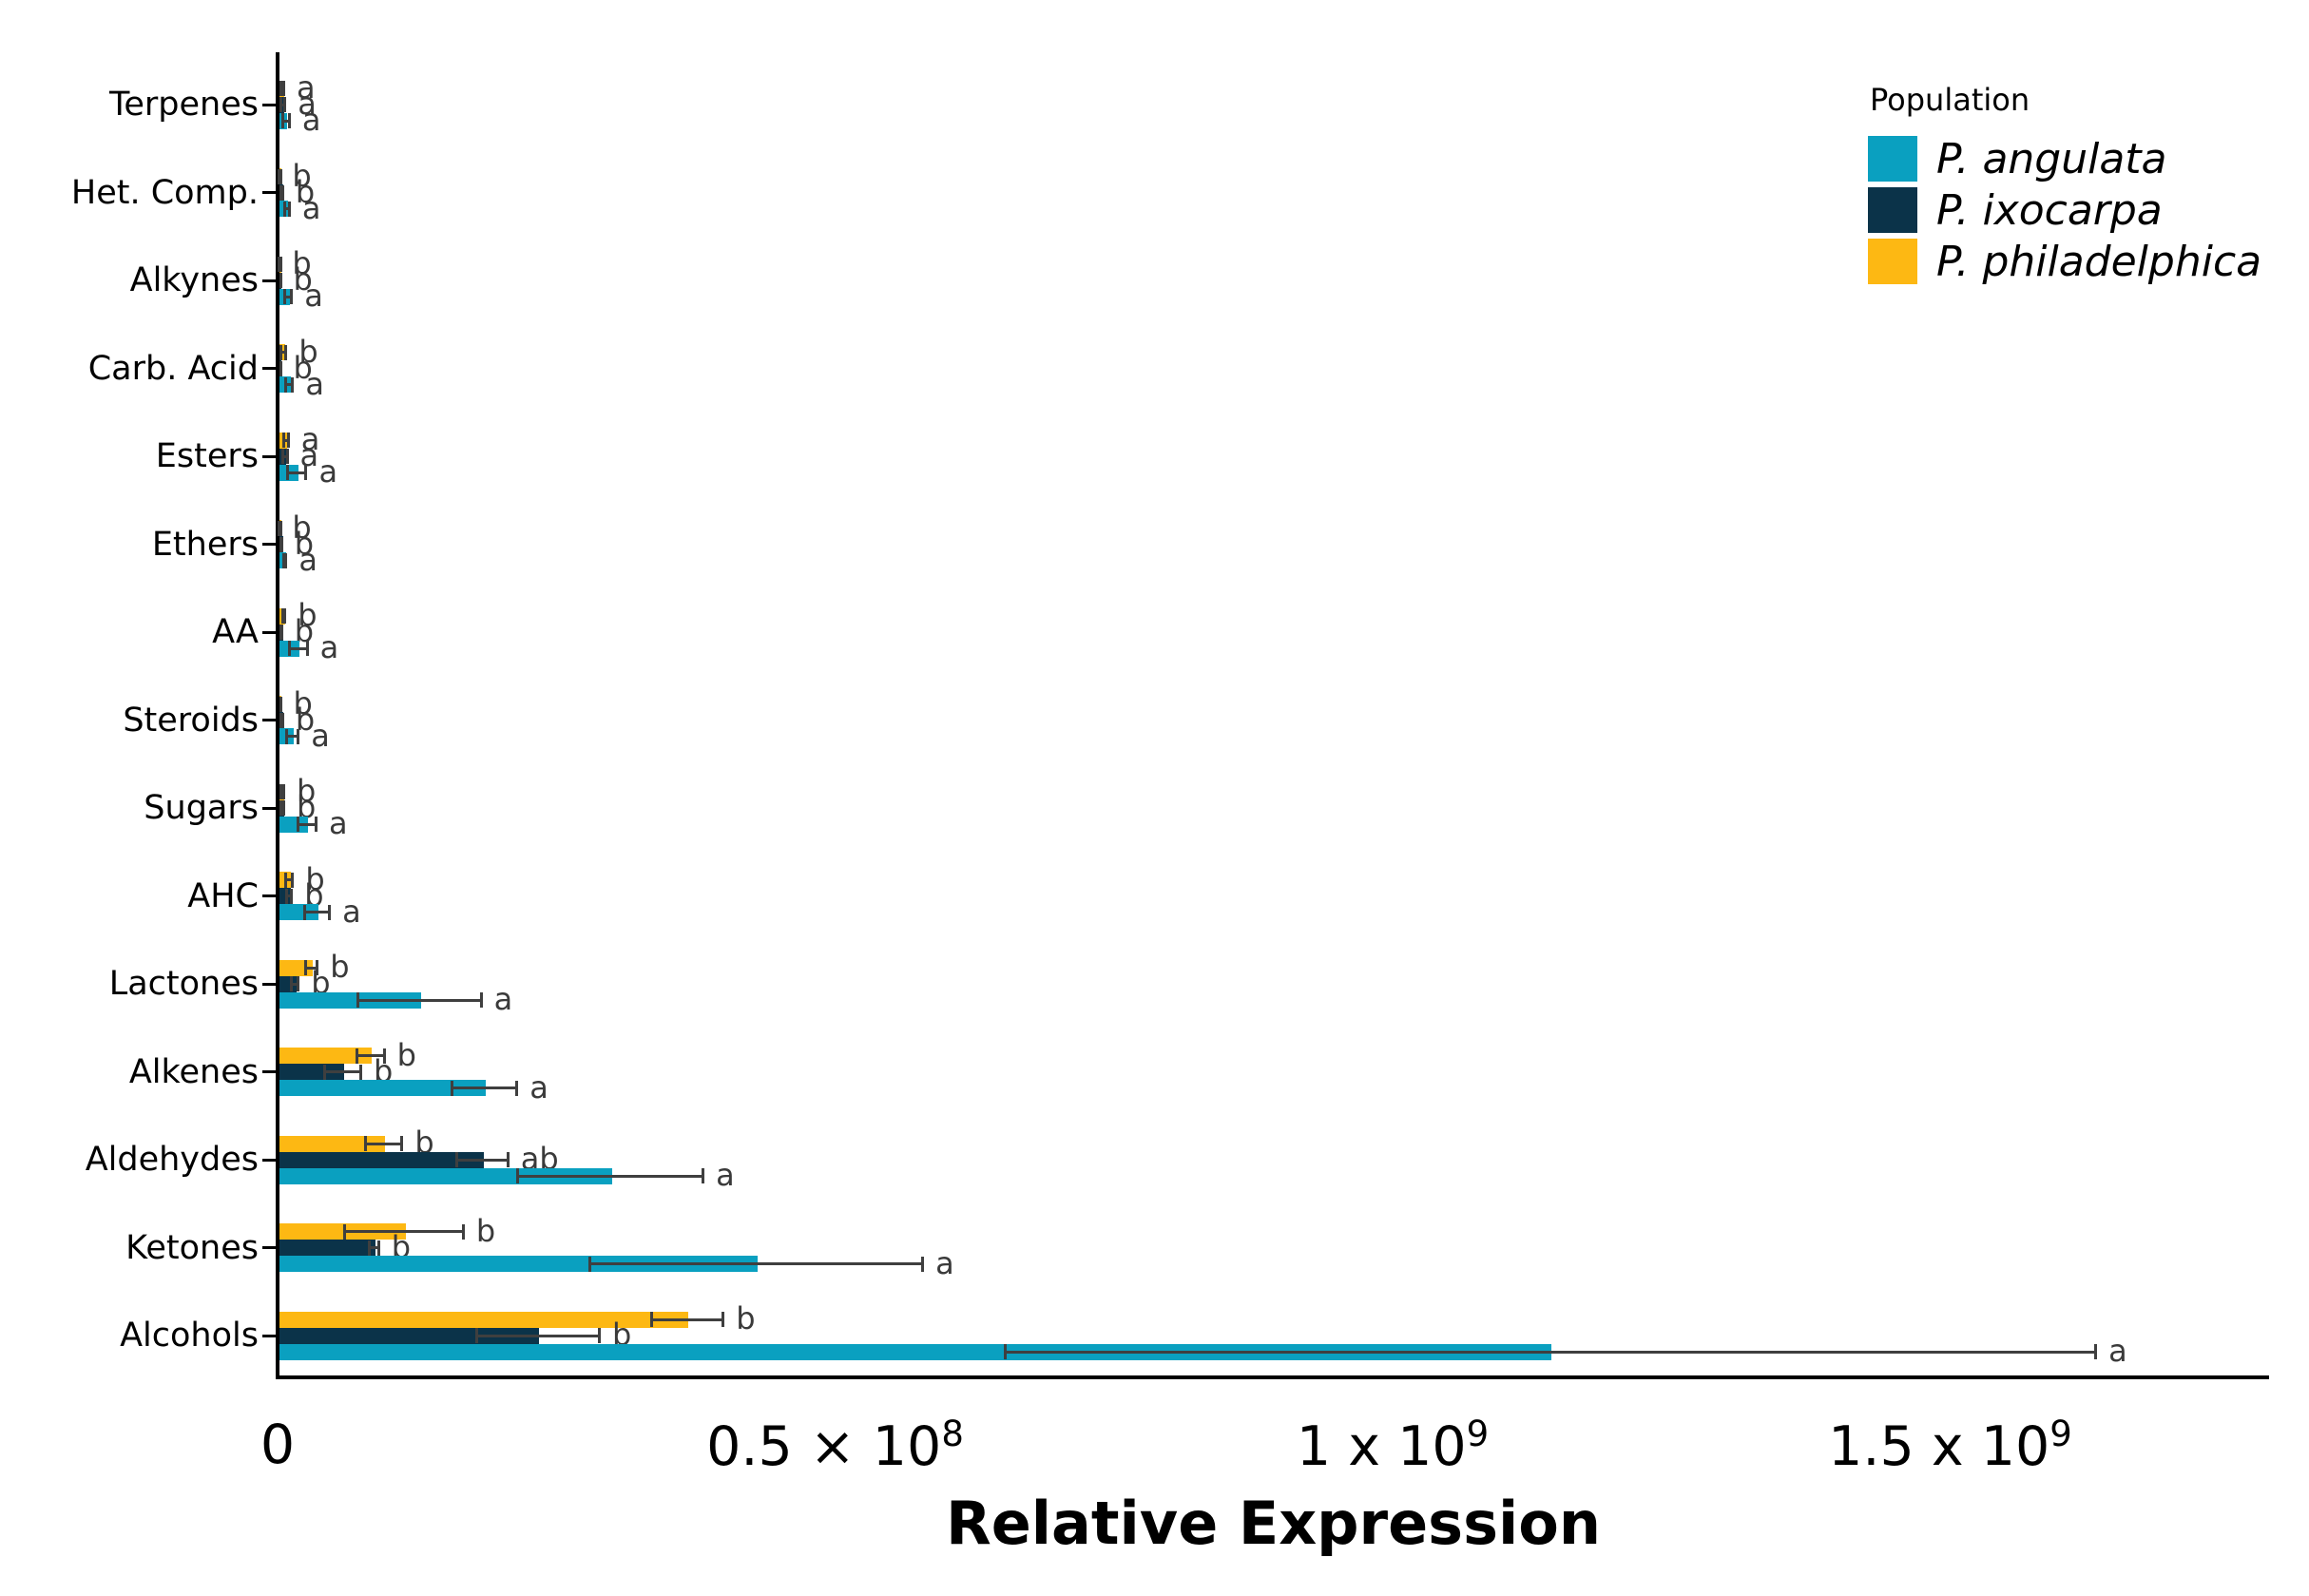 The width and height of the screenshot is (2309, 1596). Describe the element at coordinates (1892, 261) in the screenshot. I see `legend-swatch-philadelphica` at that location.